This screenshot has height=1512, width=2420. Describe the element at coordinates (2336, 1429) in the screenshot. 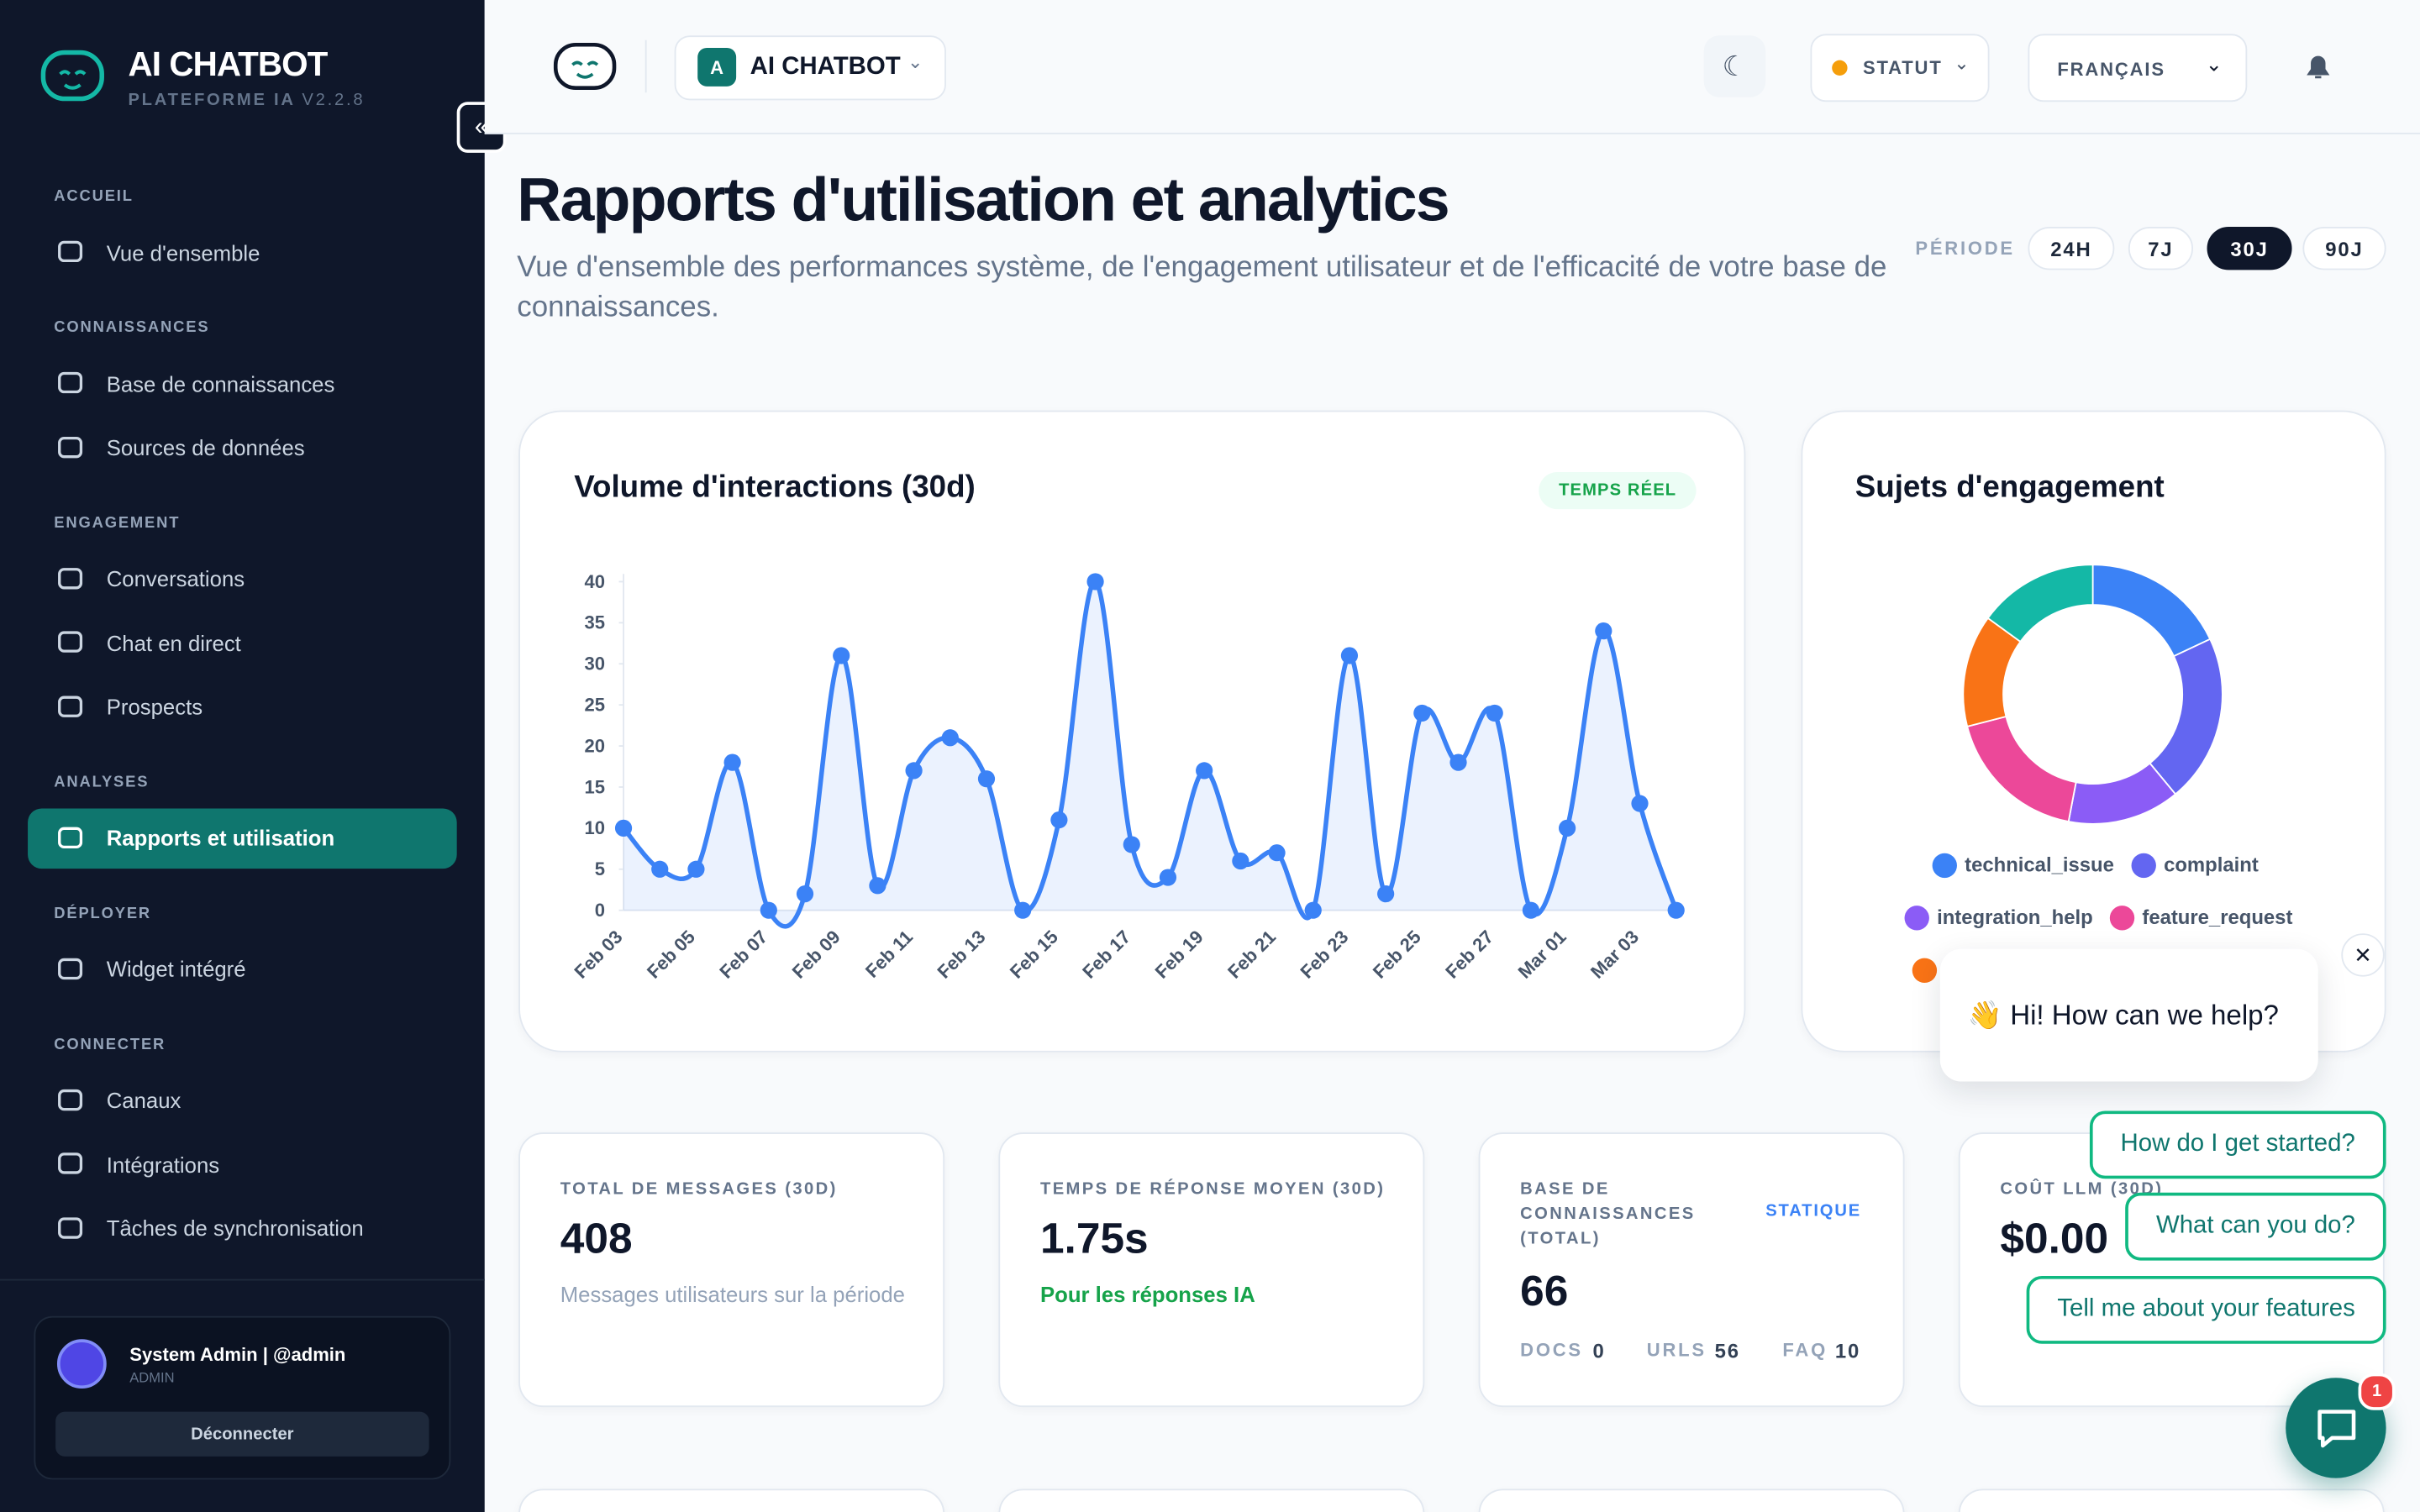

I see `chat-icon` at that location.